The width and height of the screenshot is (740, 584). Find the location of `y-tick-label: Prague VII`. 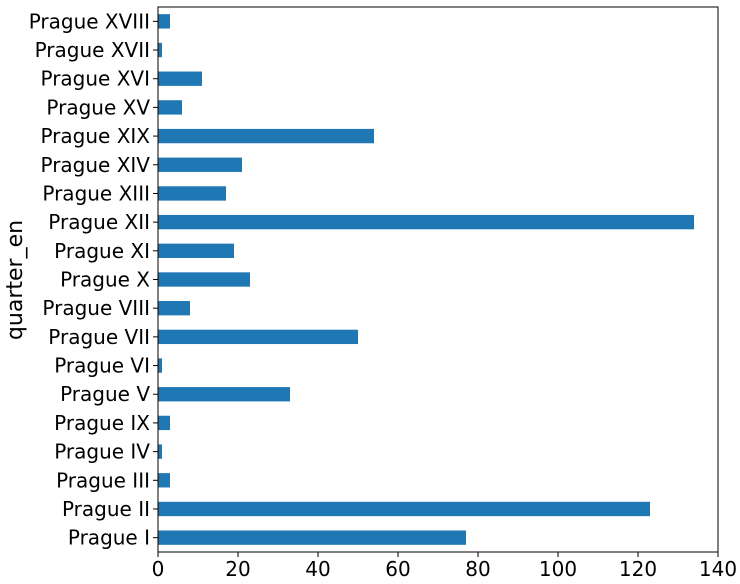

y-tick-label: Prague VII is located at coordinates (99, 337).